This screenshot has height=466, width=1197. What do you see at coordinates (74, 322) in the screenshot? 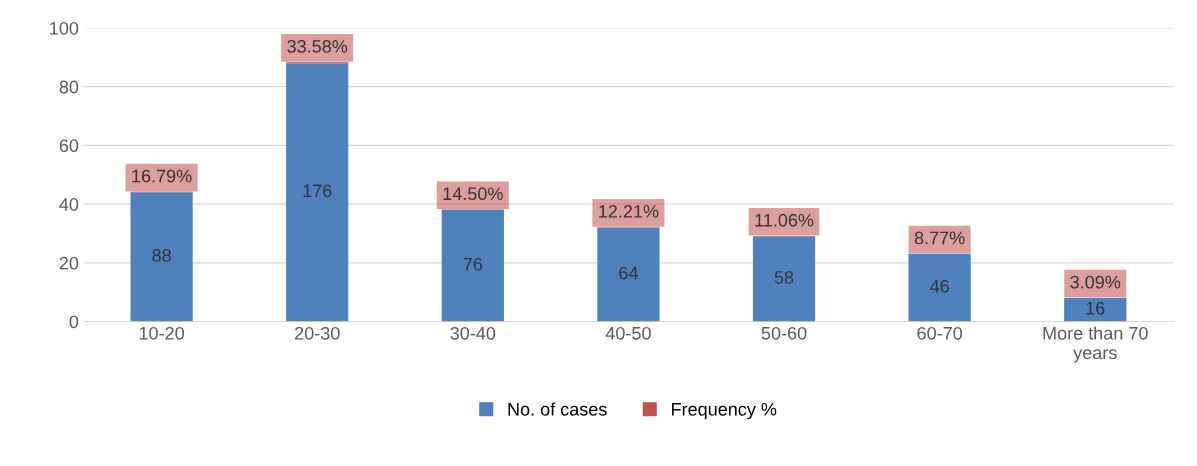
I see `y-tick-label: 0` at bounding box center [74, 322].